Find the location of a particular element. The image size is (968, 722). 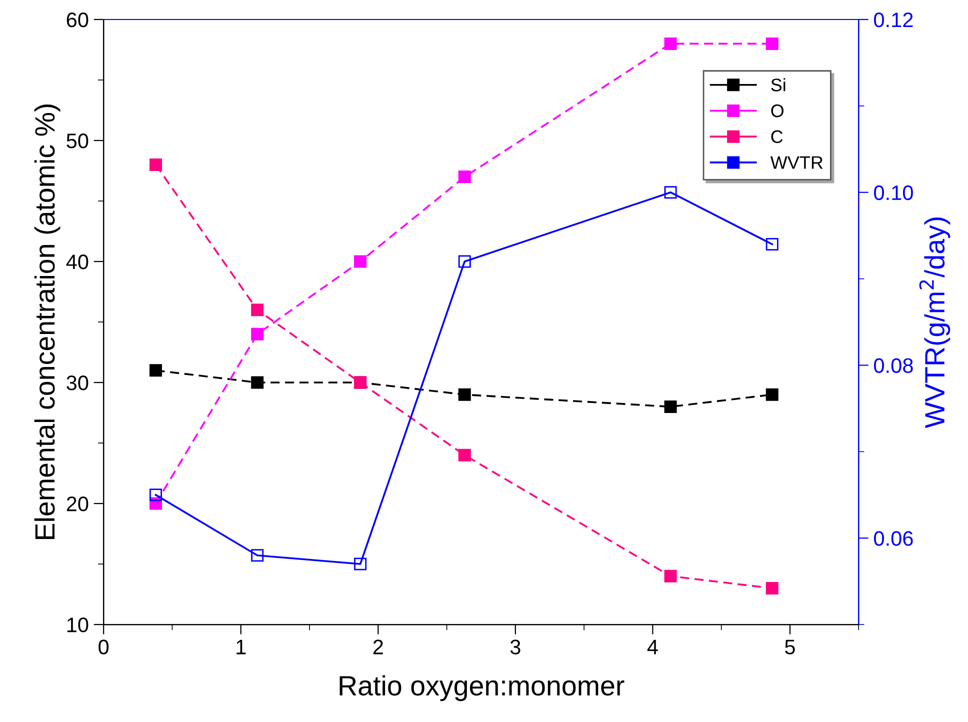

y-tick-label: 10 is located at coordinates (77, 625).